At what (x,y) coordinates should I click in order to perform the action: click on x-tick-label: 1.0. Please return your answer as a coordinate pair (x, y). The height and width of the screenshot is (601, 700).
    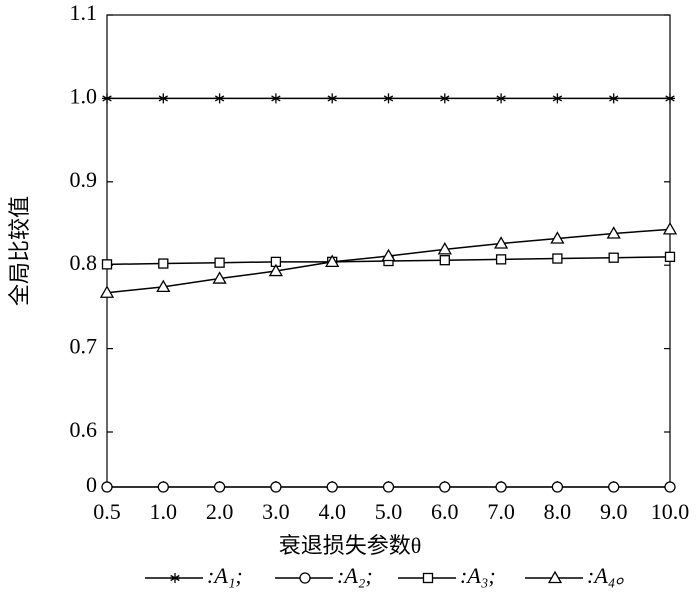
    Looking at the image, I should click on (164, 511).